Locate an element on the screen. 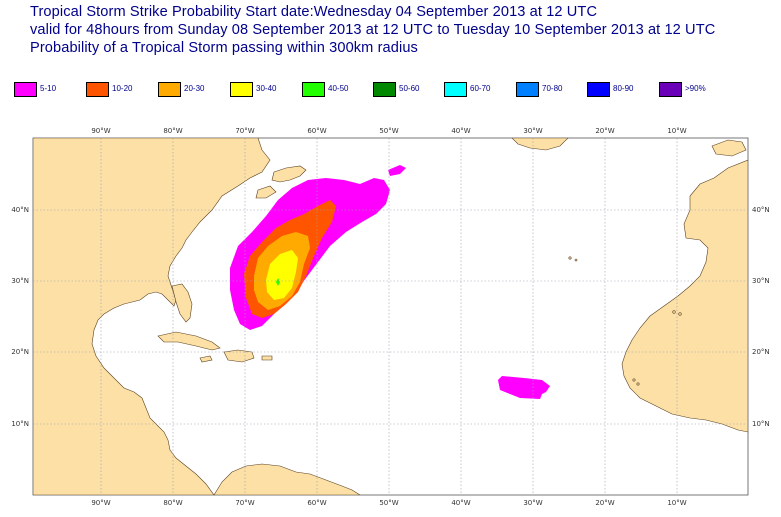  legend-label: 10-20 is located at coordinates (122, 88).